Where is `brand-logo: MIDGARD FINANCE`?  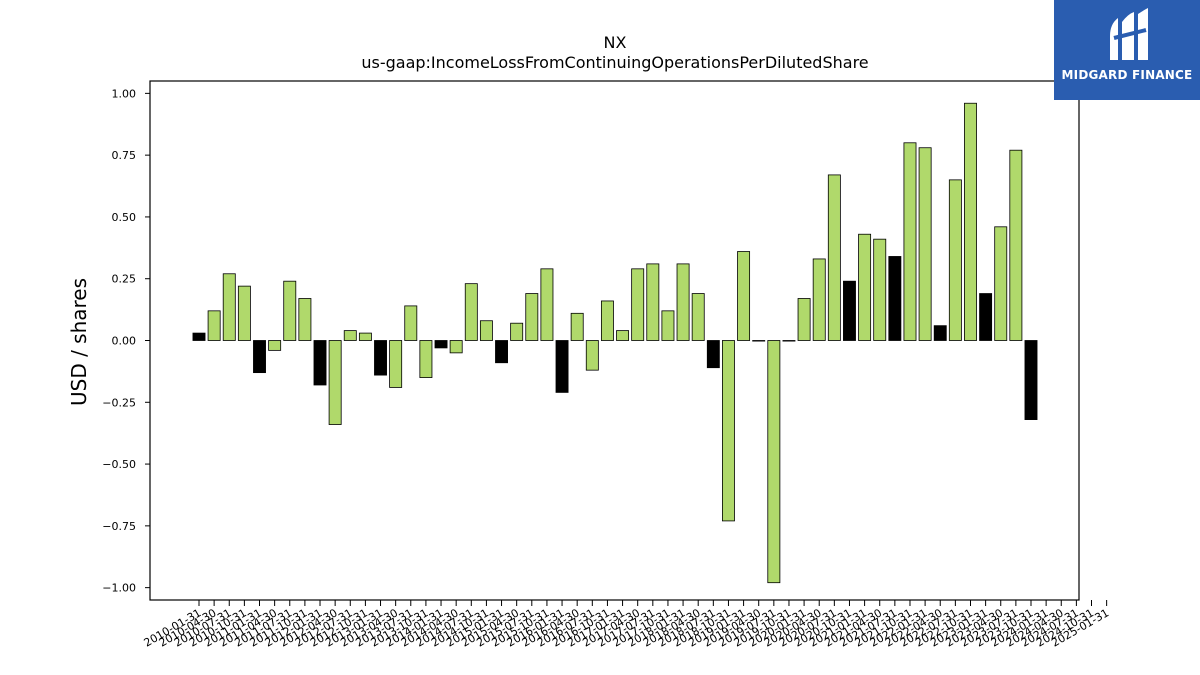
brand-logo: MIDGARD FINANCE is located at coordinates (1127, 50).